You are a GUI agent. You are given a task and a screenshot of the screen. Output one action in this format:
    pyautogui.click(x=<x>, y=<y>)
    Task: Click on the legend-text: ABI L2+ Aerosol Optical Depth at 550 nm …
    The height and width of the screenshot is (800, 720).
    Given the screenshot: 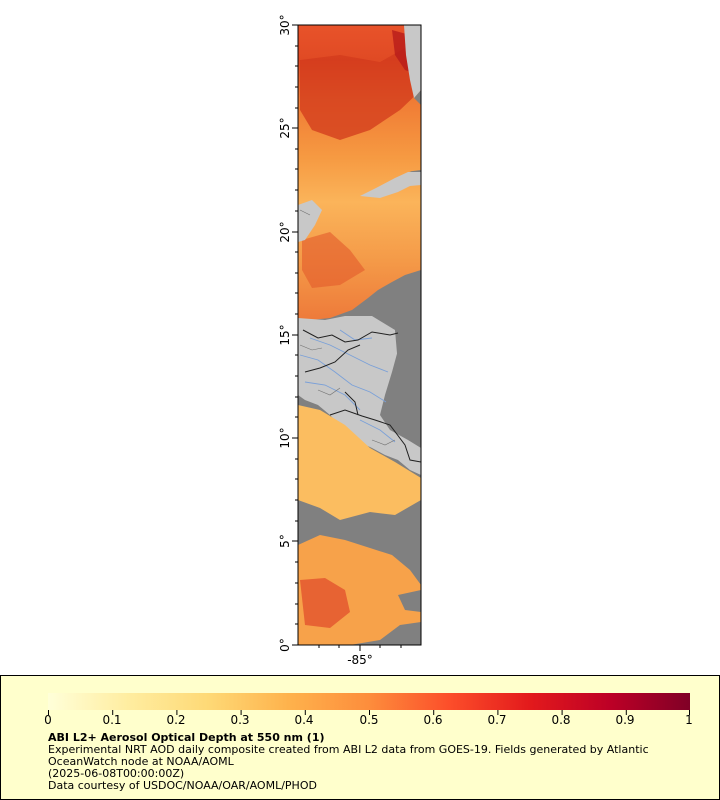 What is the action you would take?
    pyautogui.click(x=373, y=762)
    